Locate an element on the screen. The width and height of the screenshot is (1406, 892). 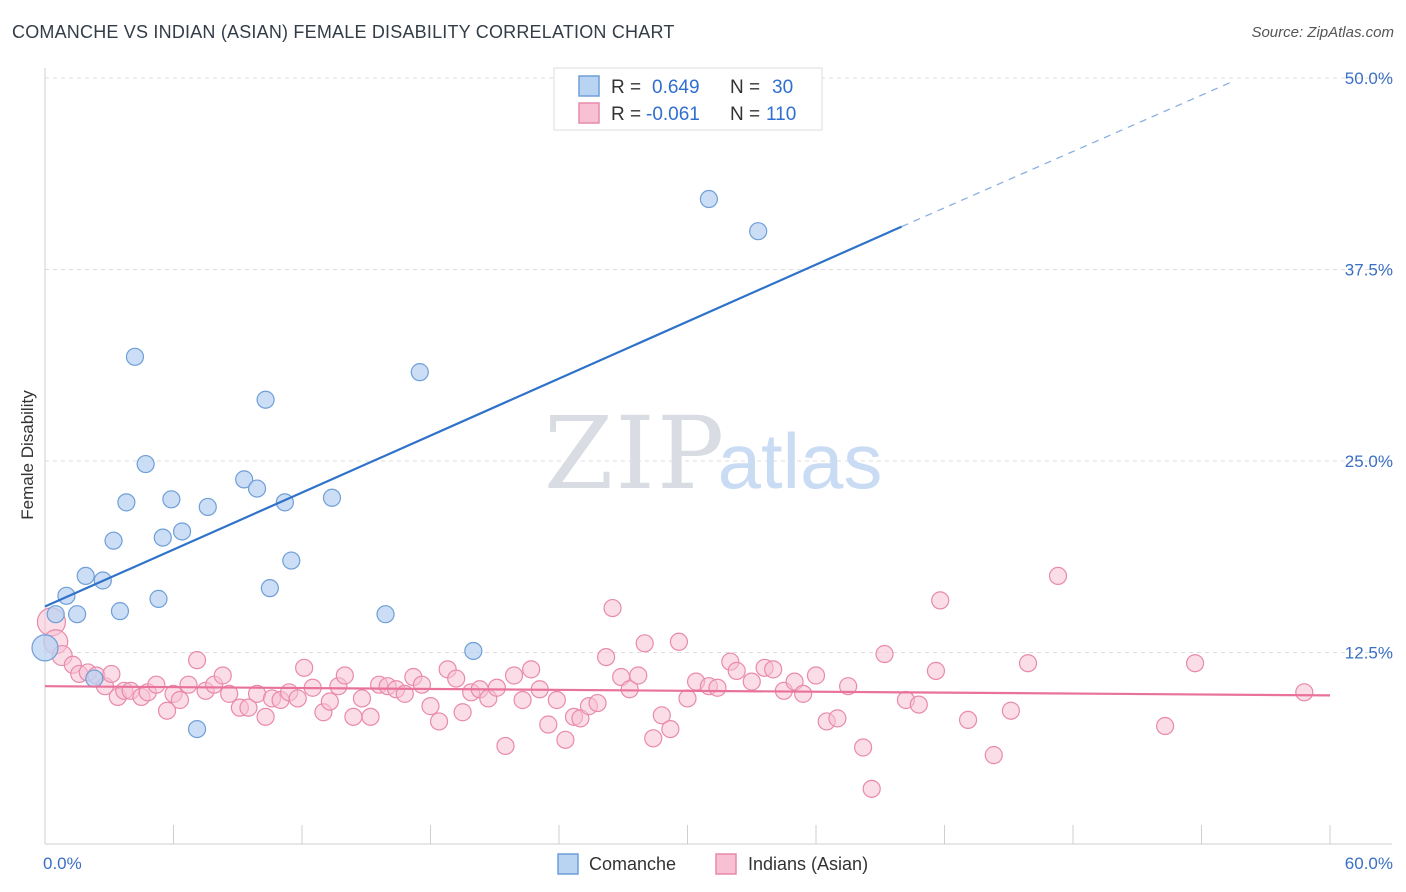
x-tick-label-0: 0.0% is located at coordinates (62, 863).